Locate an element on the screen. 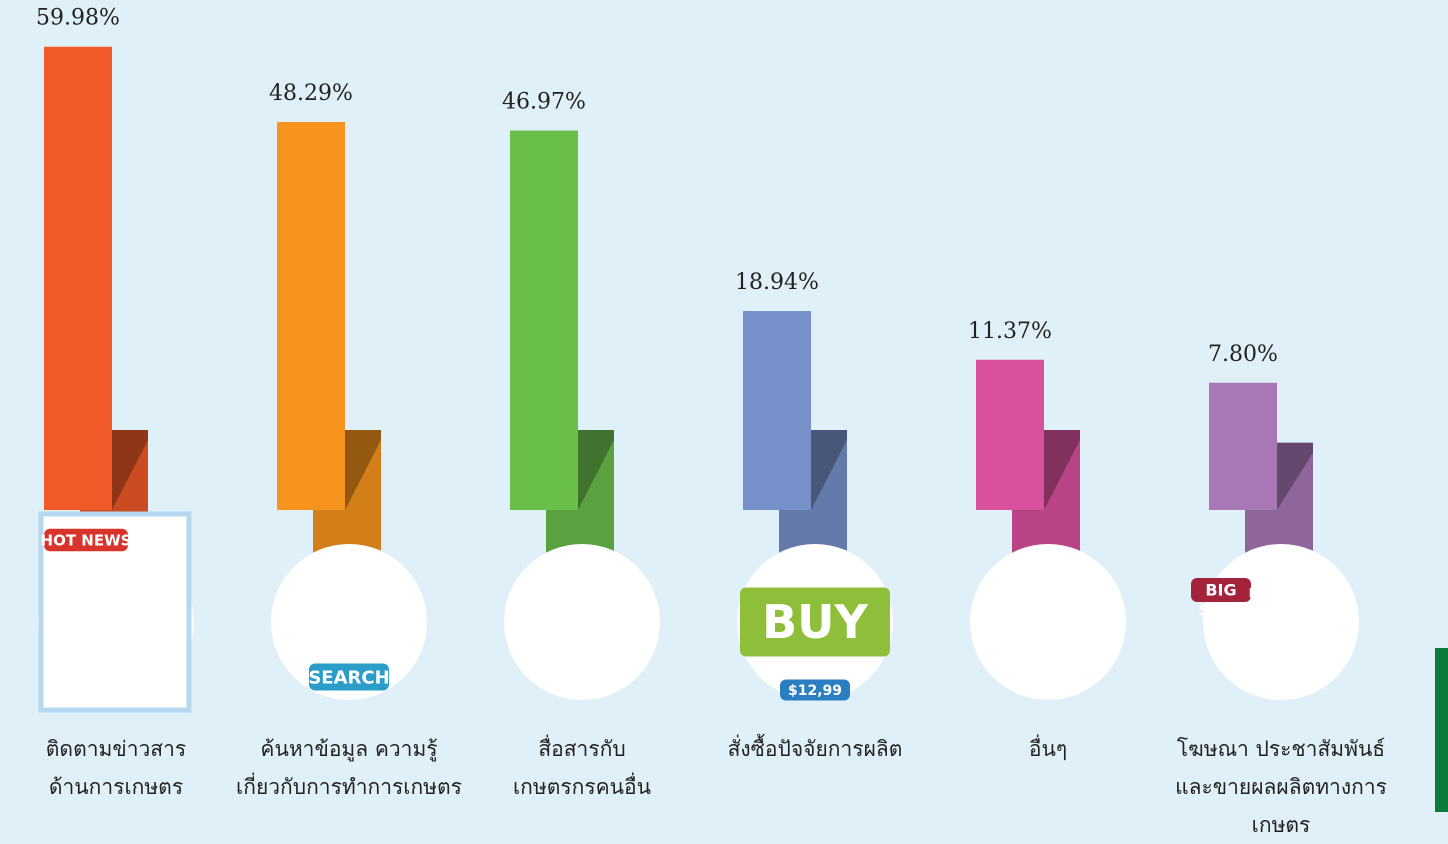 The height and width of the screenshot is (844, 1448). icon-text: $12,99 is located at coordinates (815, 691).